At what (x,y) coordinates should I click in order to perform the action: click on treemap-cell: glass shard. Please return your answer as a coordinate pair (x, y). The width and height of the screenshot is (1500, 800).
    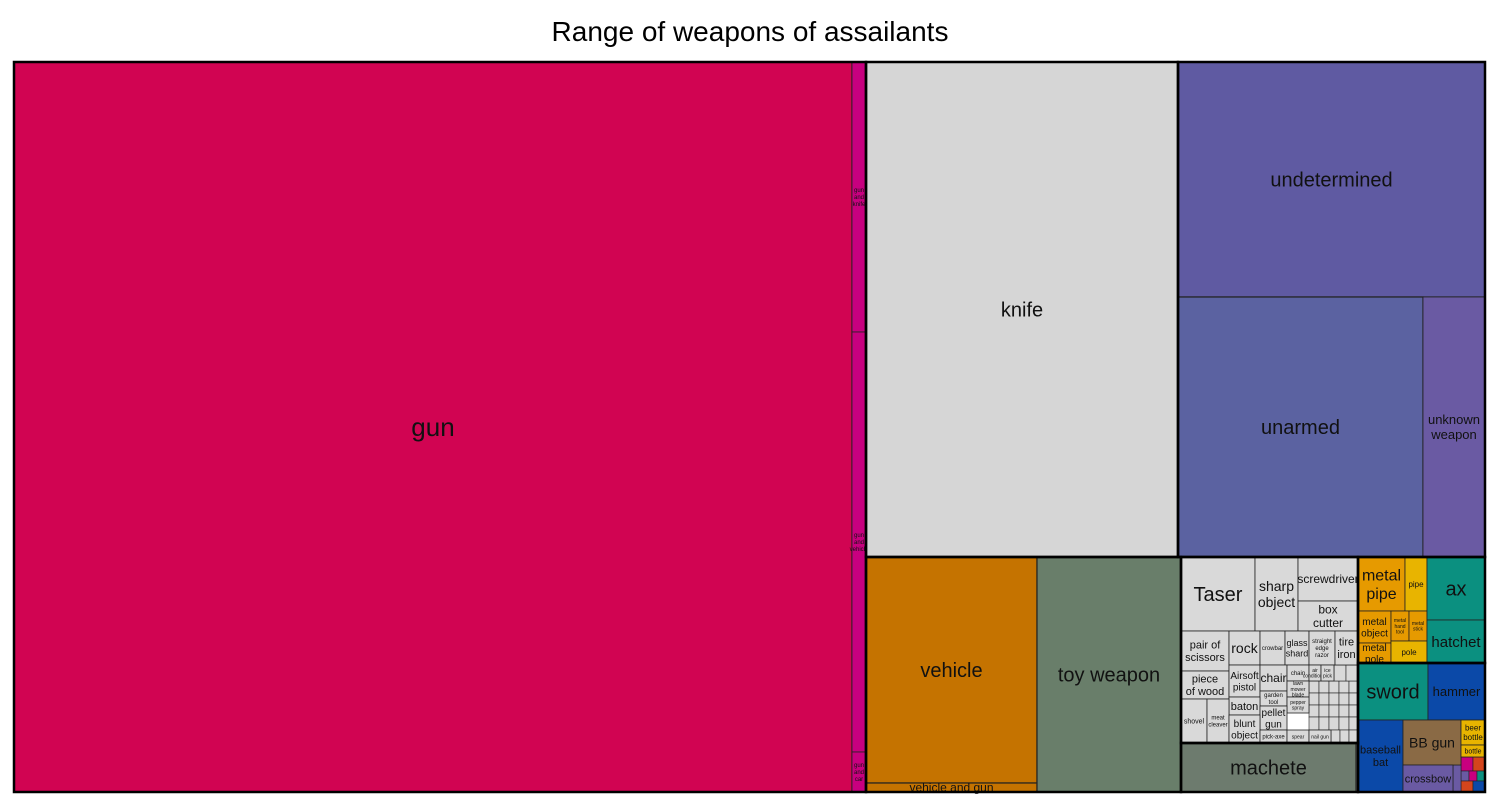
    Looking at the image, I should click on (1297, 648).